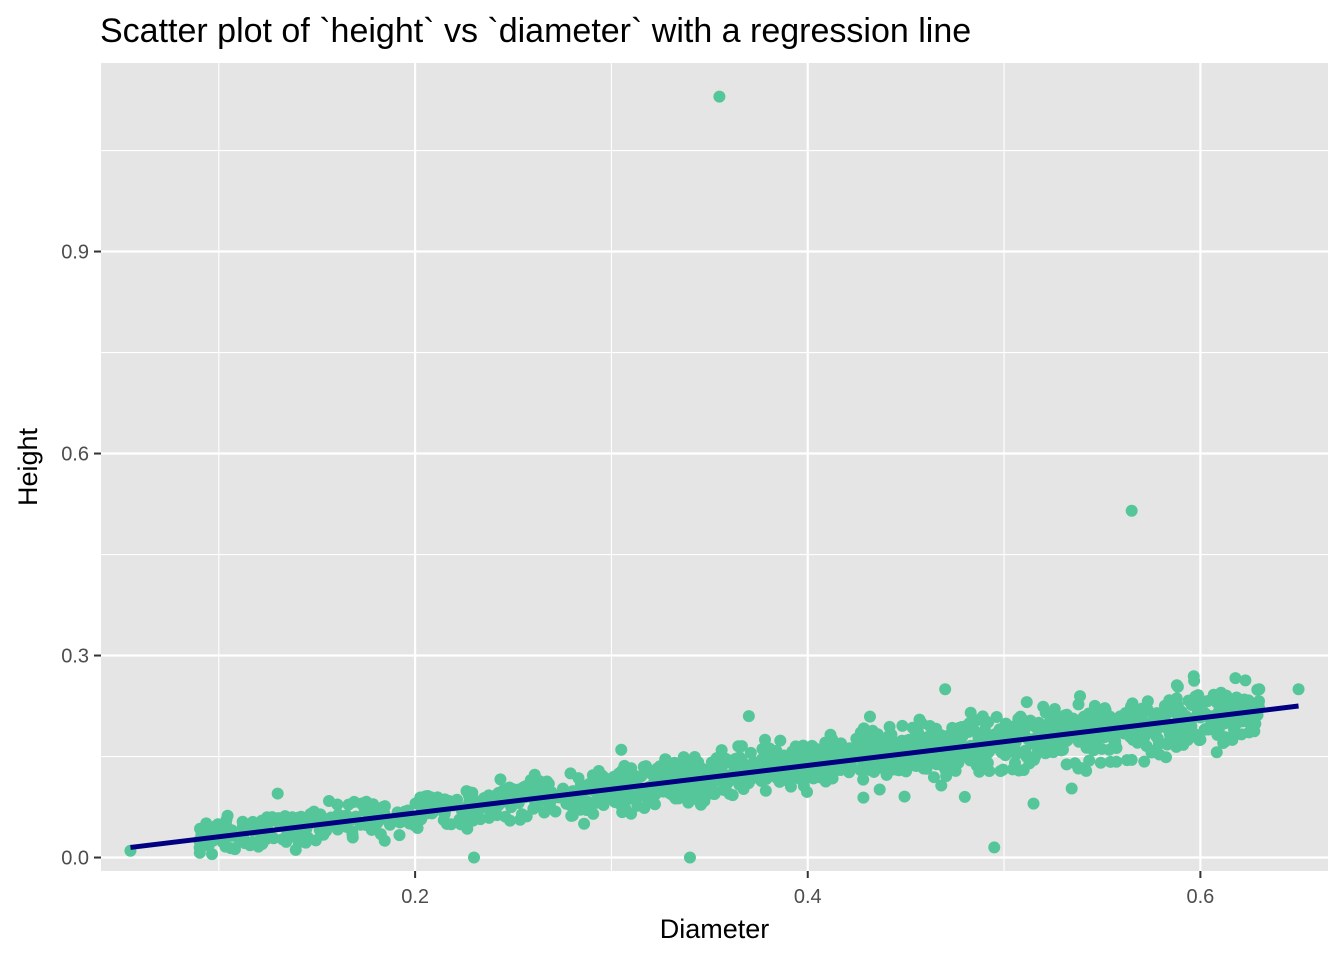  I want to click on x-tick-label: 0.6, so click(1200, 897).